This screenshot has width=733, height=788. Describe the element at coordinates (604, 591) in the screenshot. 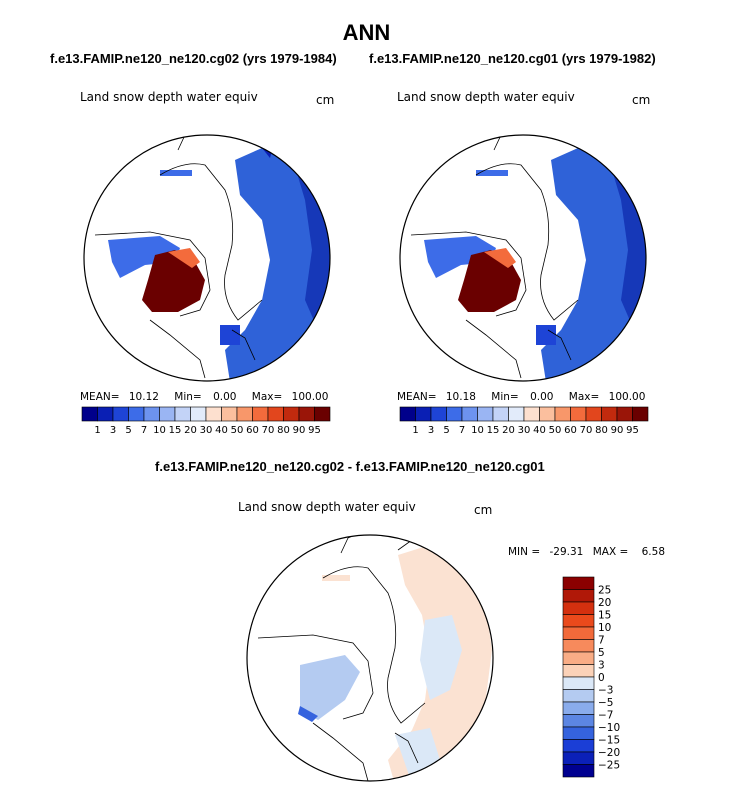

I see `colorbar-tick-label: 25` at that location.